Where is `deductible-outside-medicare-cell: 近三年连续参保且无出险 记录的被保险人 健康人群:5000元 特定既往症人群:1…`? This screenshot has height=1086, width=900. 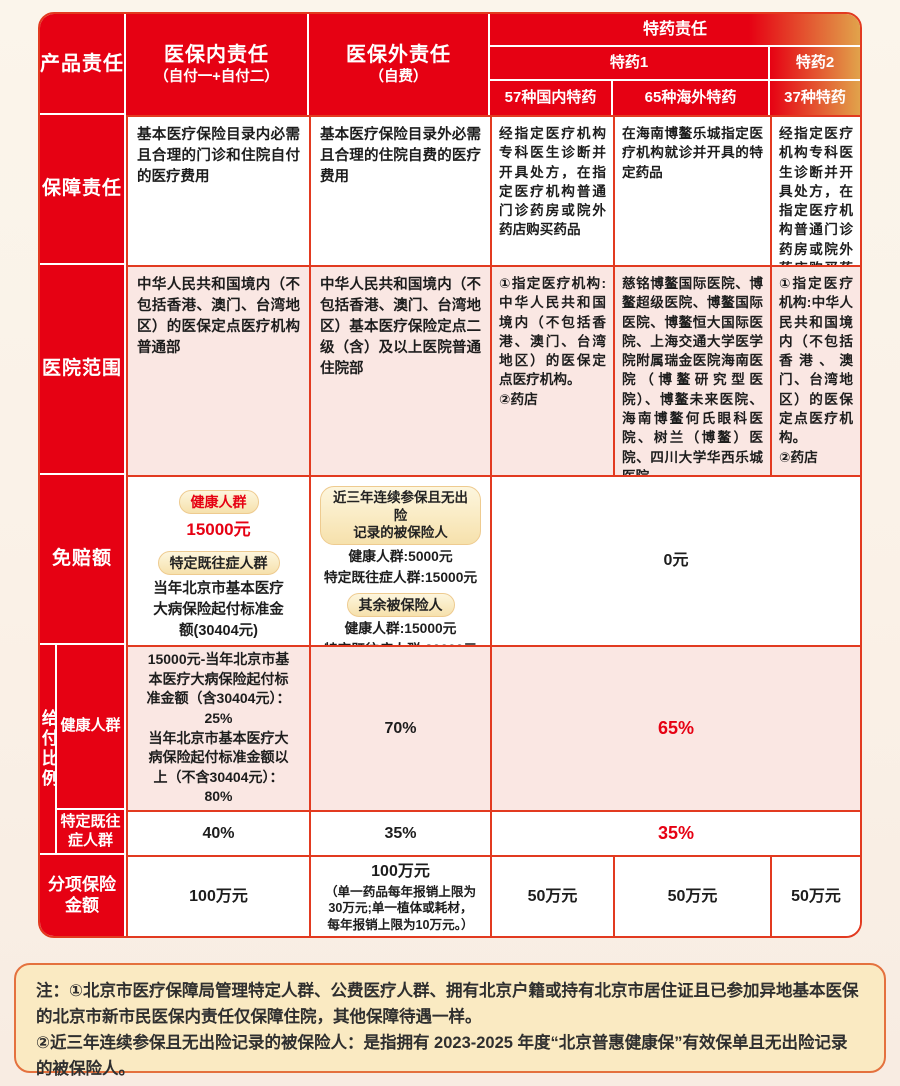
deductible-outside-medicare-cell: 近三年连续参保且无出险 记录的被保险人 健康人群:5000元 特定既往症人群:1… is located at coordinates (399, 560).